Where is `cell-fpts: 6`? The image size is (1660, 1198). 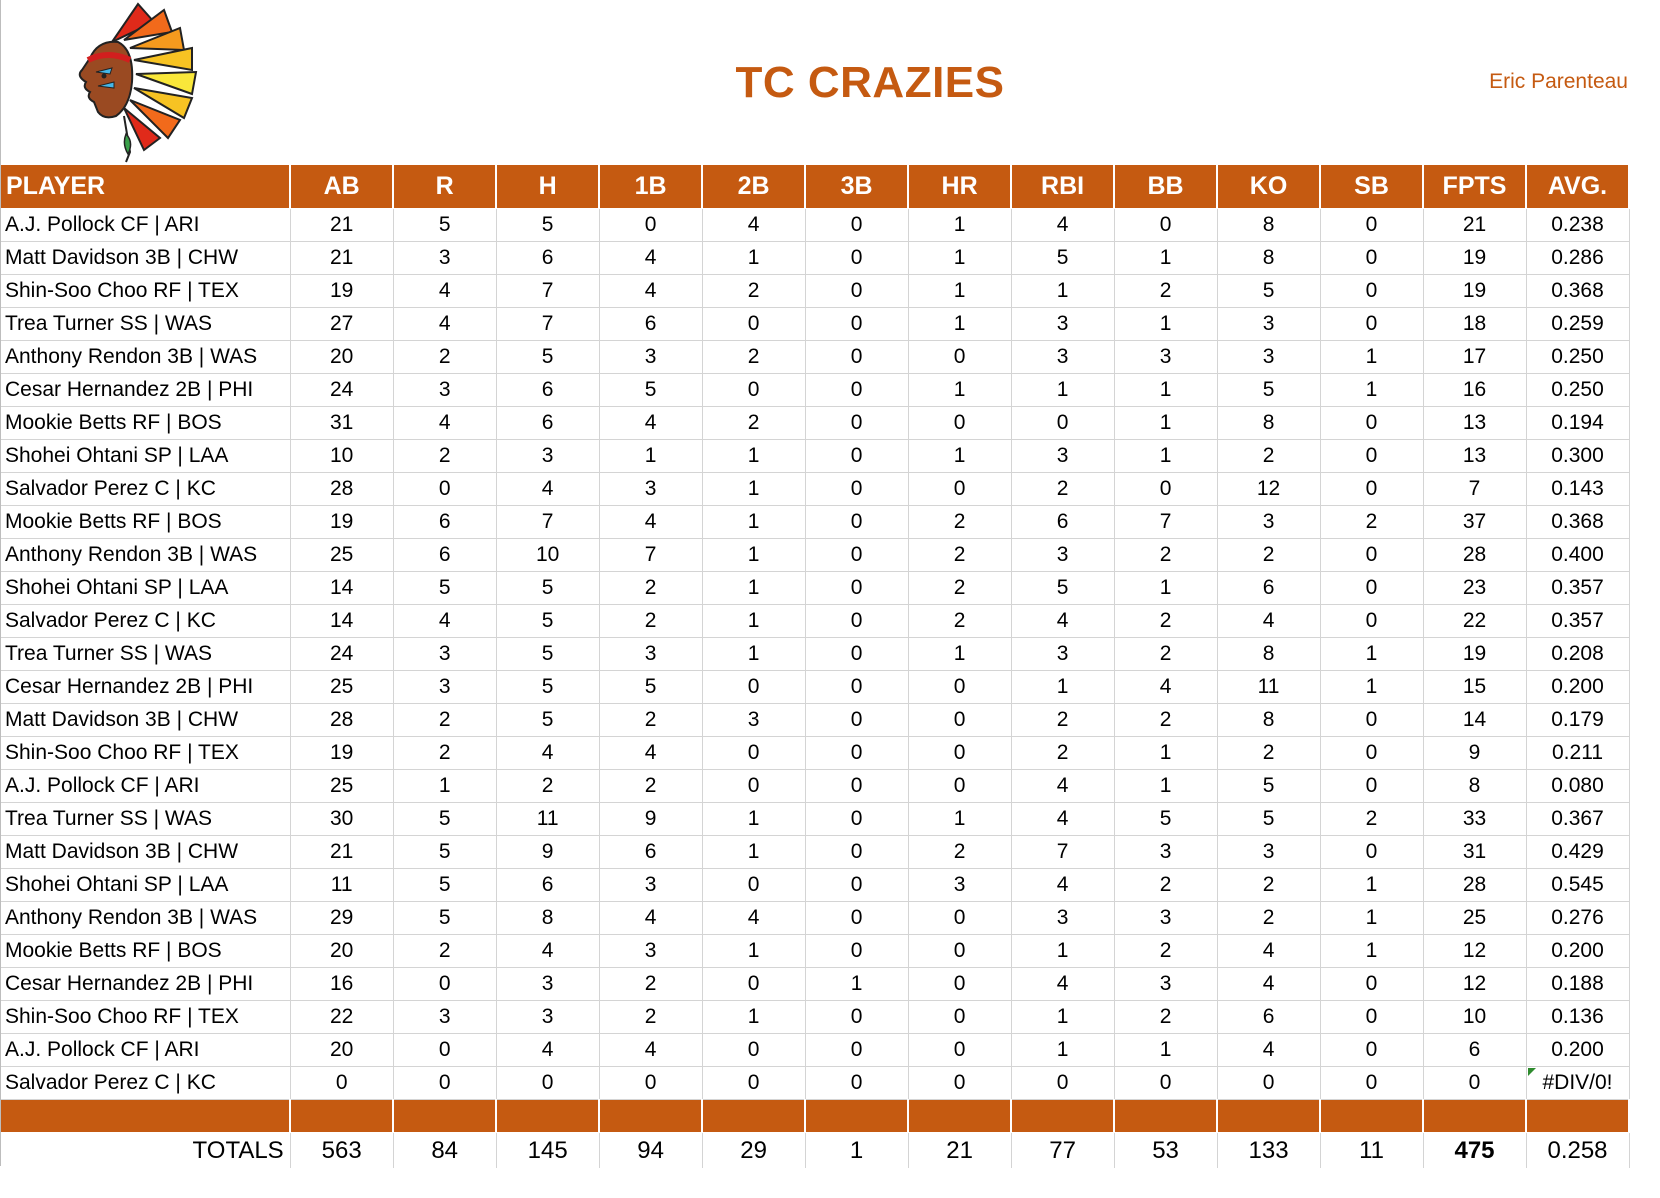
cell-fpts: 6 is located at coordinates (1475, 1050).